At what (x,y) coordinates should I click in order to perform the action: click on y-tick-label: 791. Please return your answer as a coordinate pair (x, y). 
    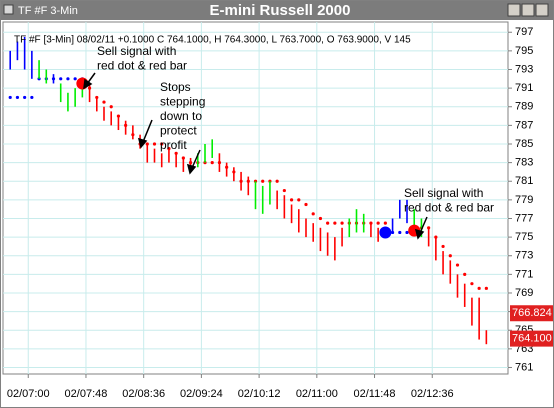
    Looking at the image, I should click on (524, 88).